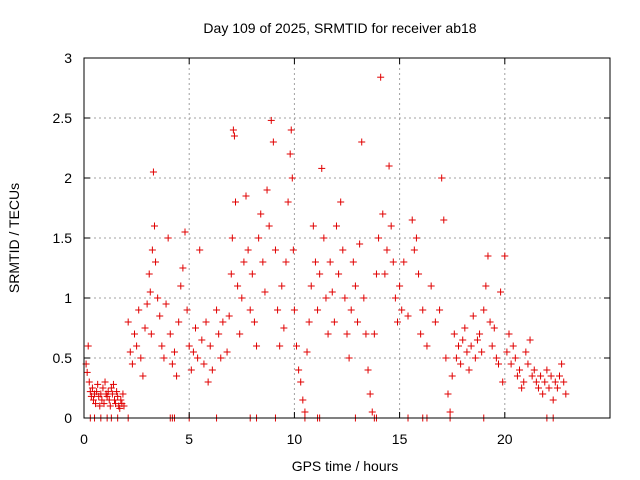 Image resolution: width=640 pixels, height=480 pixels. I want to click on x-tick-label: 20, so click(505, 439).